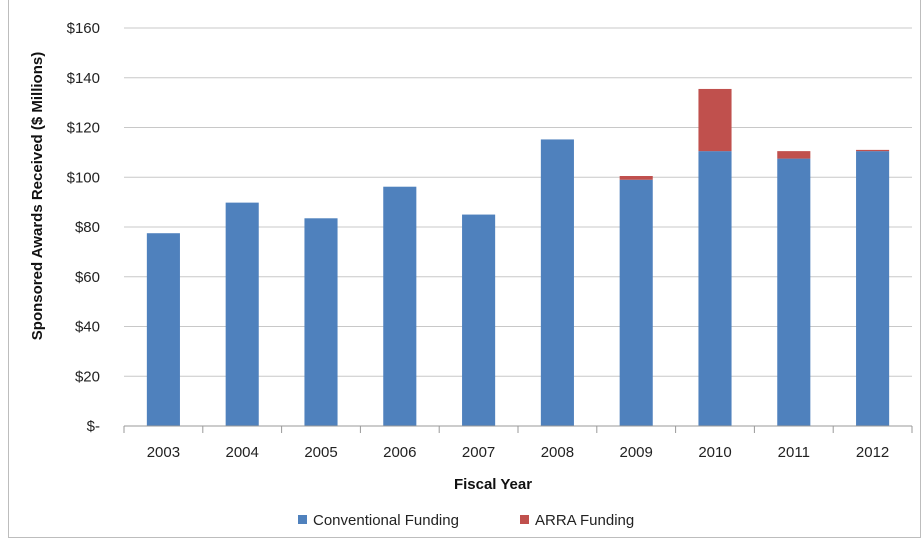  I want to click on x-tick-label: 2010, so click(714, 452).